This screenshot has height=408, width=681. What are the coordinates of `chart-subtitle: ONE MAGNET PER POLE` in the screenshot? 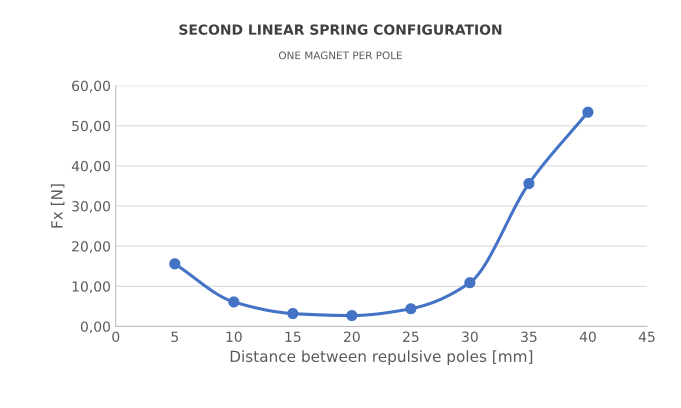 It's located at (340, 55).